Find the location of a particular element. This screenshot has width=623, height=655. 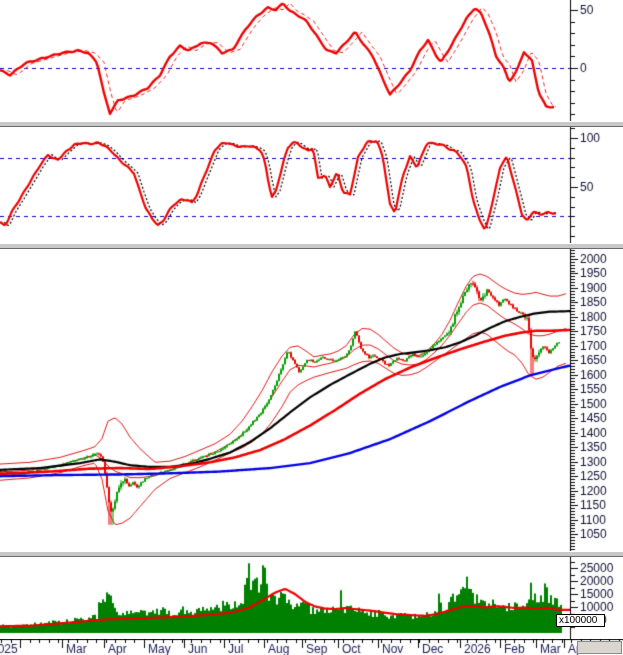

time-axis is located at coordinates (311, 647).